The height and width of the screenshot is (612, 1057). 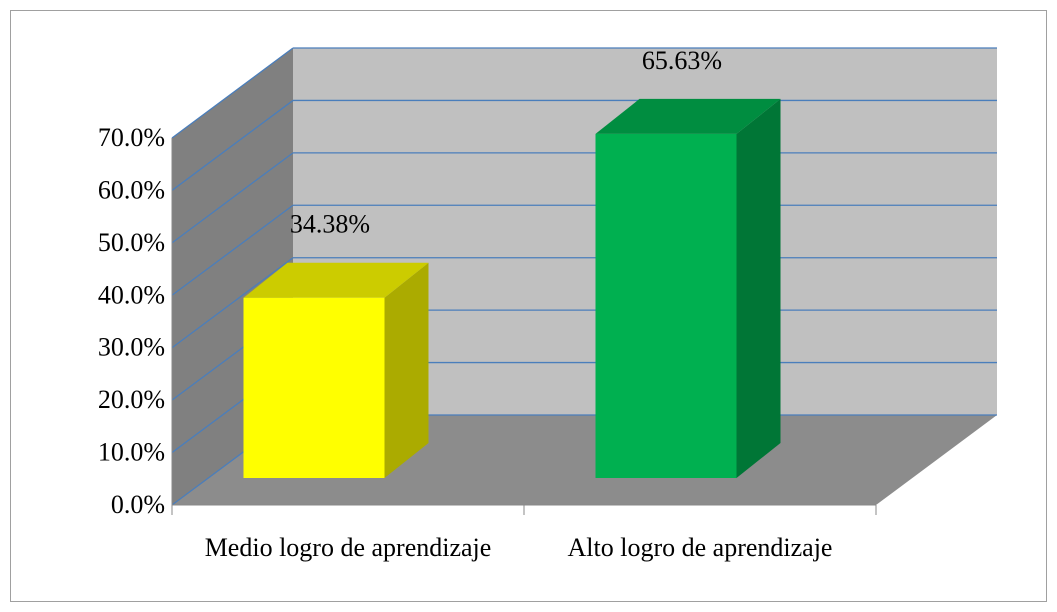 I want to click on y-tick-label: 10.0%, so click(x=131, y=452).